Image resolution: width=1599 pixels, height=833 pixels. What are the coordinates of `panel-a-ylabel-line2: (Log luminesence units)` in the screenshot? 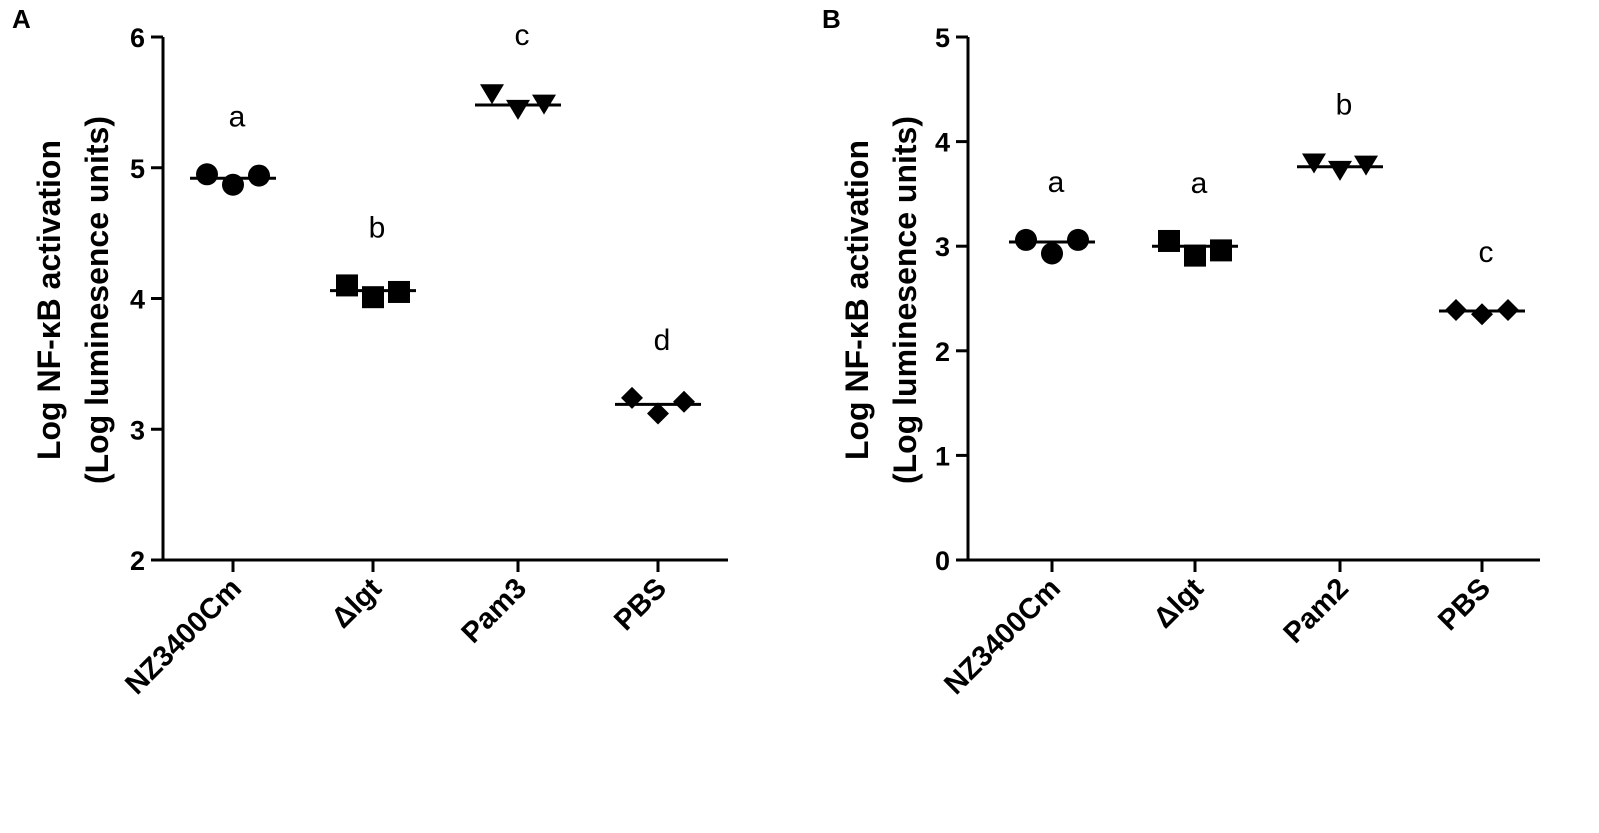 It's located at (97, 300).